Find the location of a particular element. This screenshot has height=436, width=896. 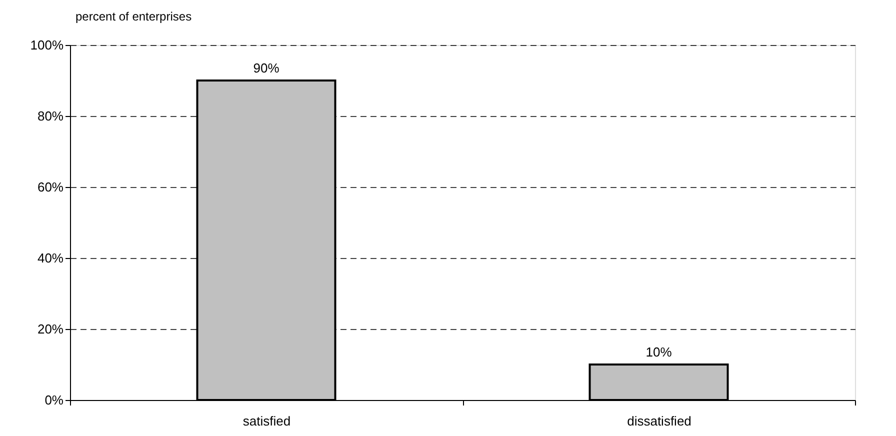

x-tick-label: satisfied is located at coordinates (266, 421).